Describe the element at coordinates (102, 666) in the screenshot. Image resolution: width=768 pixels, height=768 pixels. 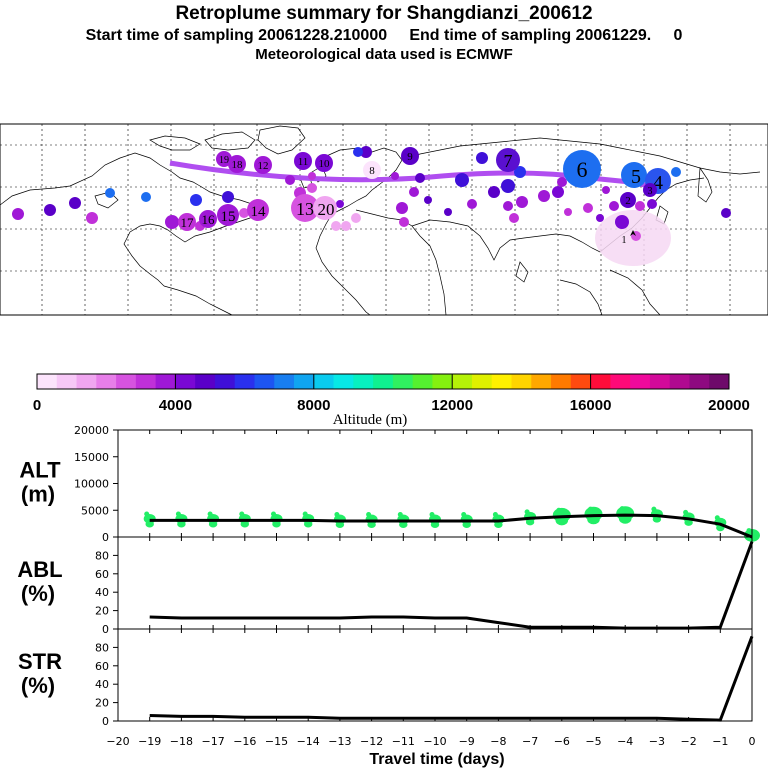
I see `y-tick-label-str: 60` at that location.